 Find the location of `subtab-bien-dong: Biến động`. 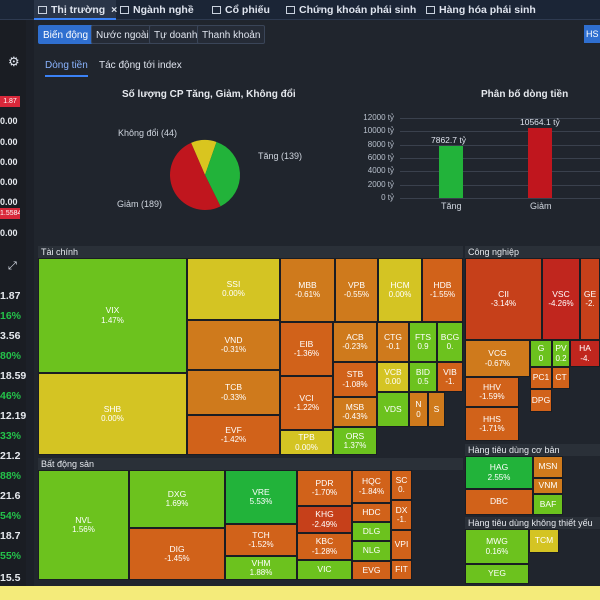

subtab-bien-dong: Biến động is located at coordinates (66, 34).